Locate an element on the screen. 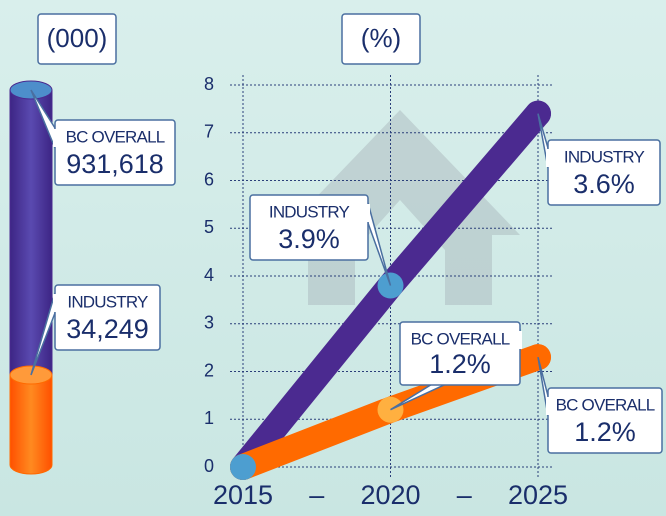 The width and height of the screenshot is (666, 516). callout-value: 3.9% is located at coordinates (309, 239).